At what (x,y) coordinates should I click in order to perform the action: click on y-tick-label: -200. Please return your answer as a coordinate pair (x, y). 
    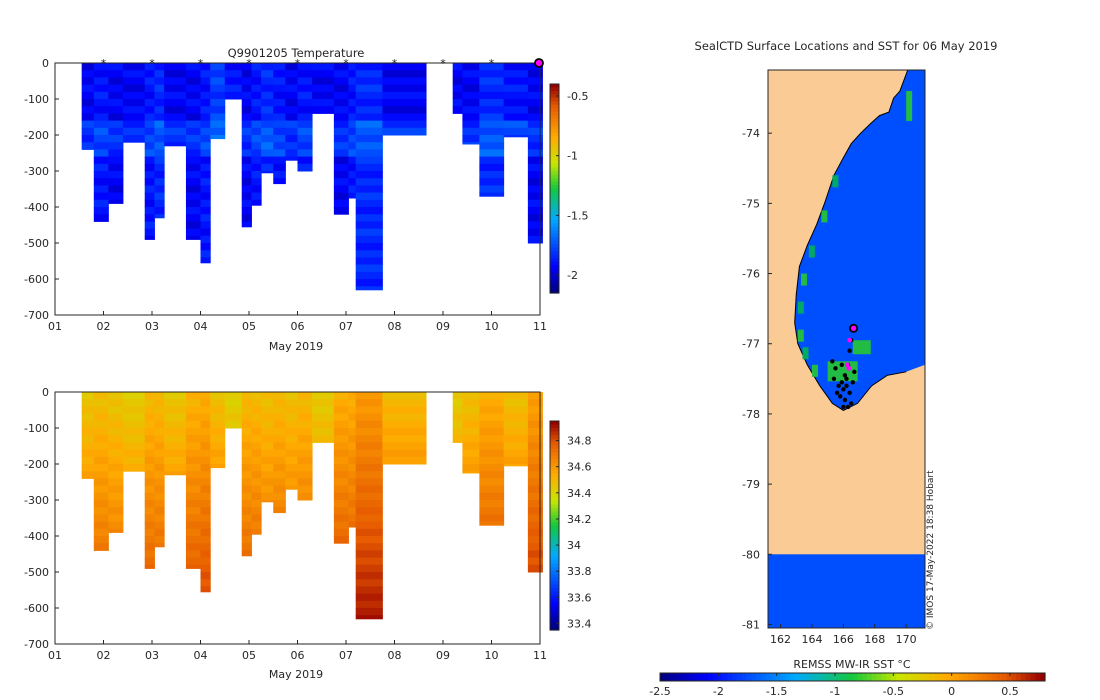
    Looking at the image, I should click on (36, 135).